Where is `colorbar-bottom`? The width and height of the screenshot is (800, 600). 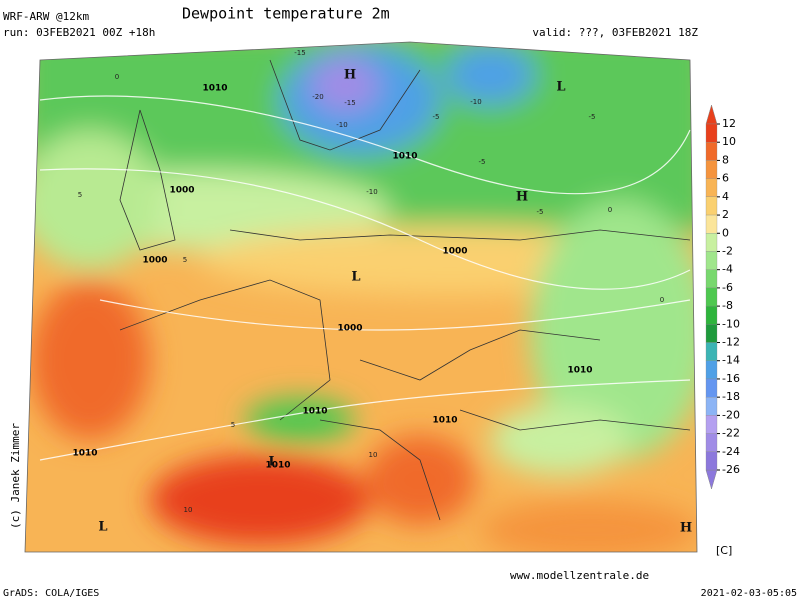 colorbar-bottom is located at coordinates (711, 479).